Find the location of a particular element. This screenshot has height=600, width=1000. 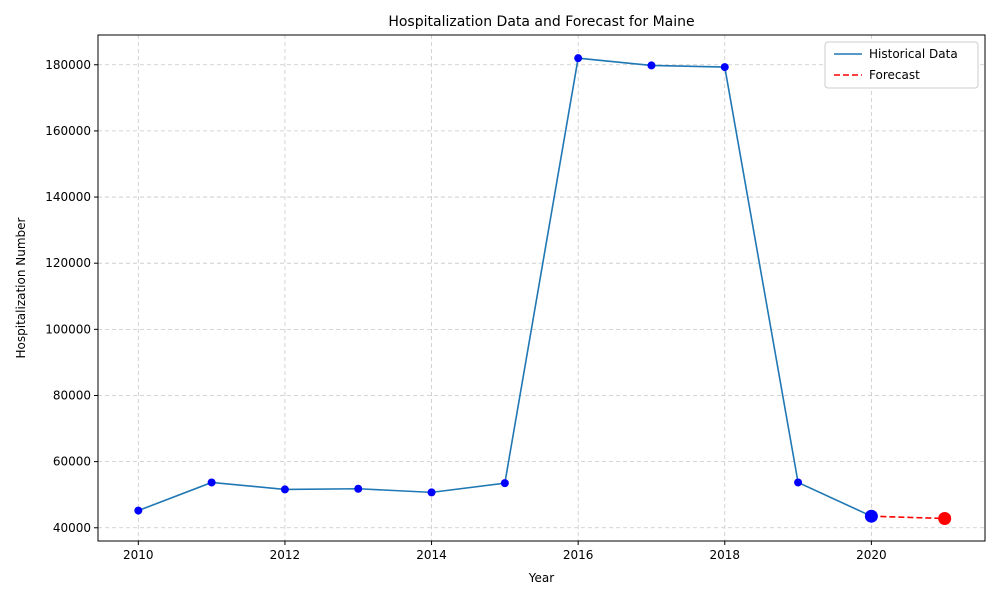

x-tick-label: 2014 is located at coordinates (431, 555).